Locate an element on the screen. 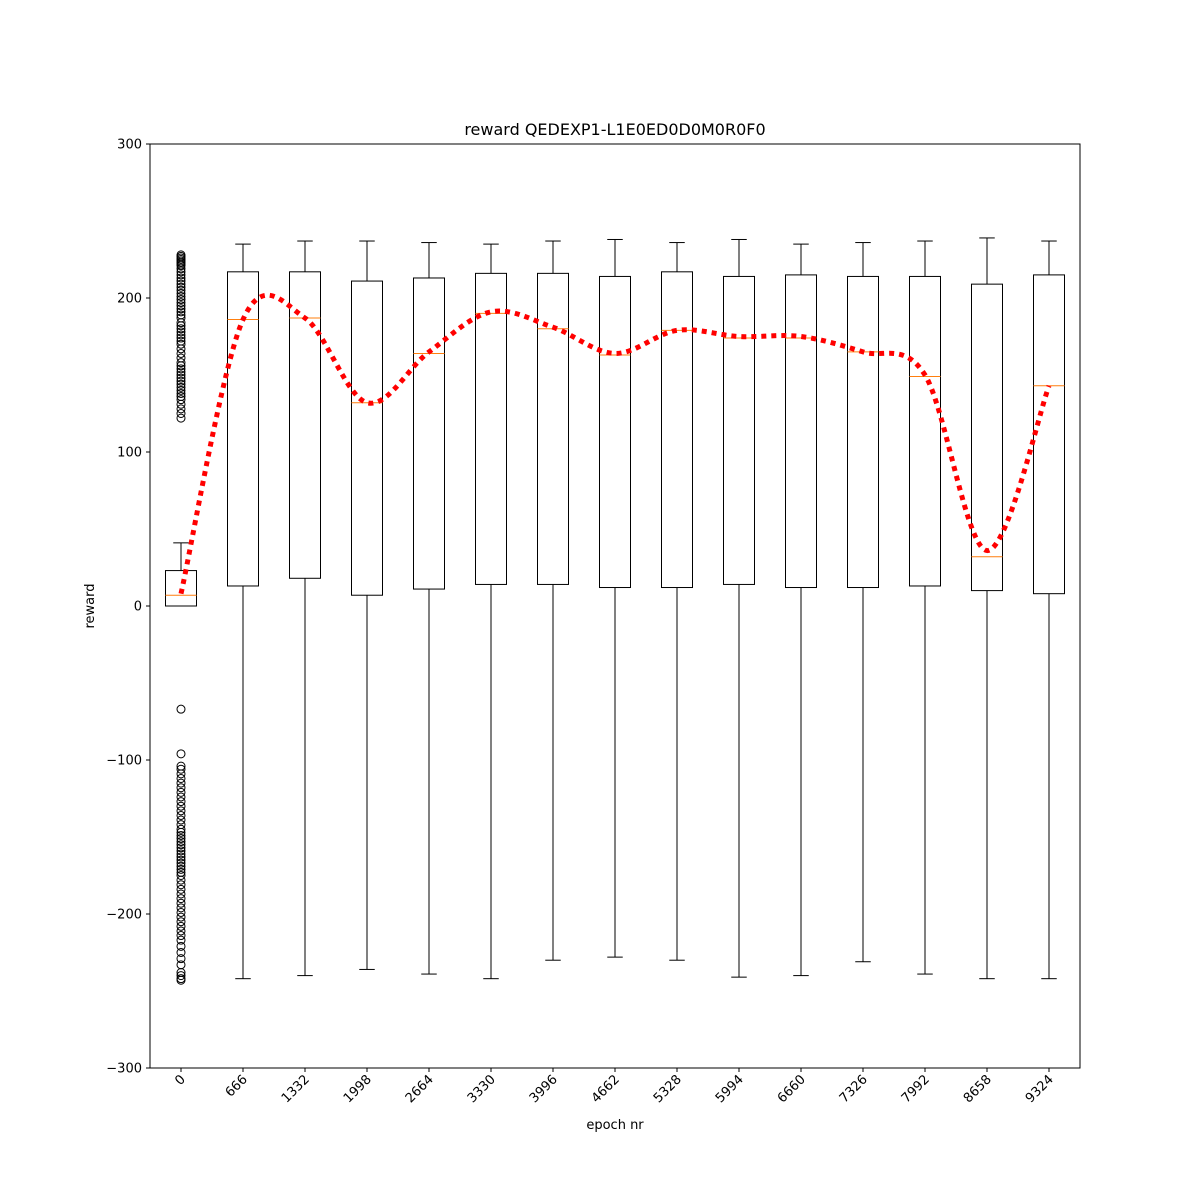 This screenshot has height=1204, width=1200. y-tick-label: −300 is located at coordinates (124, 1069).